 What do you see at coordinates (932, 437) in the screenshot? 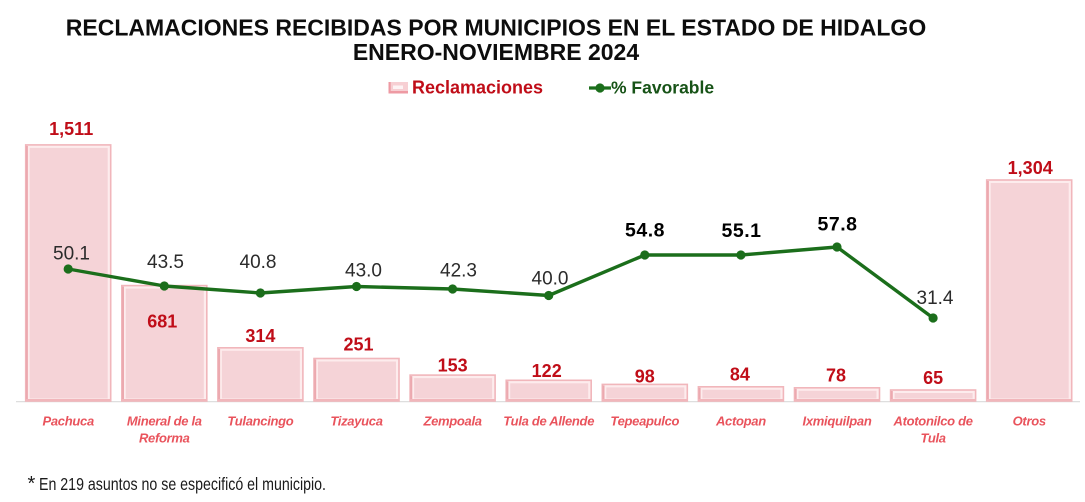
I see `svg-text: Tula` at bounding box center [932, 437].